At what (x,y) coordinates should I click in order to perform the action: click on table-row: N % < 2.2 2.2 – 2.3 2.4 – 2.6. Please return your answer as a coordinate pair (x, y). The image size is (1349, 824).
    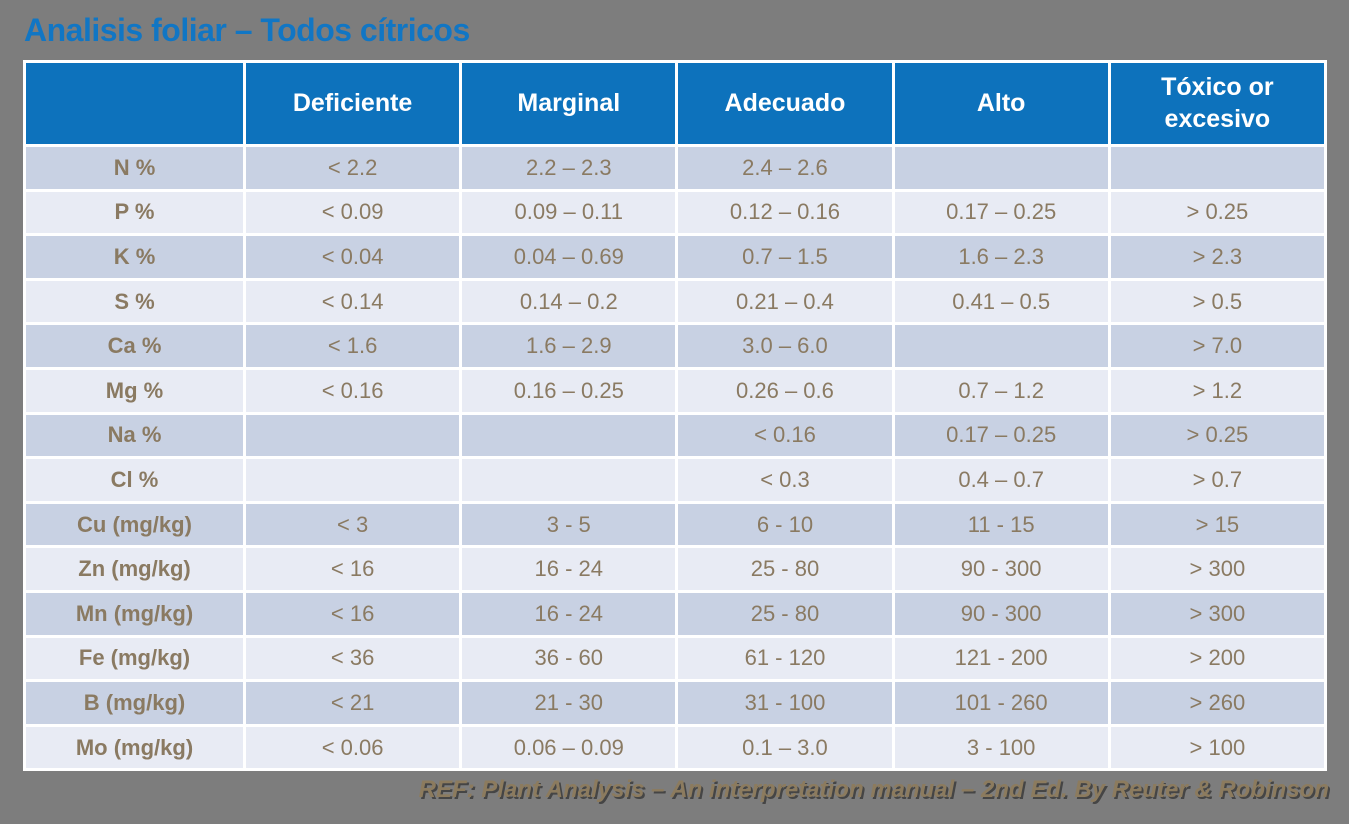
    Looking at the image, I should click on (675, 168).